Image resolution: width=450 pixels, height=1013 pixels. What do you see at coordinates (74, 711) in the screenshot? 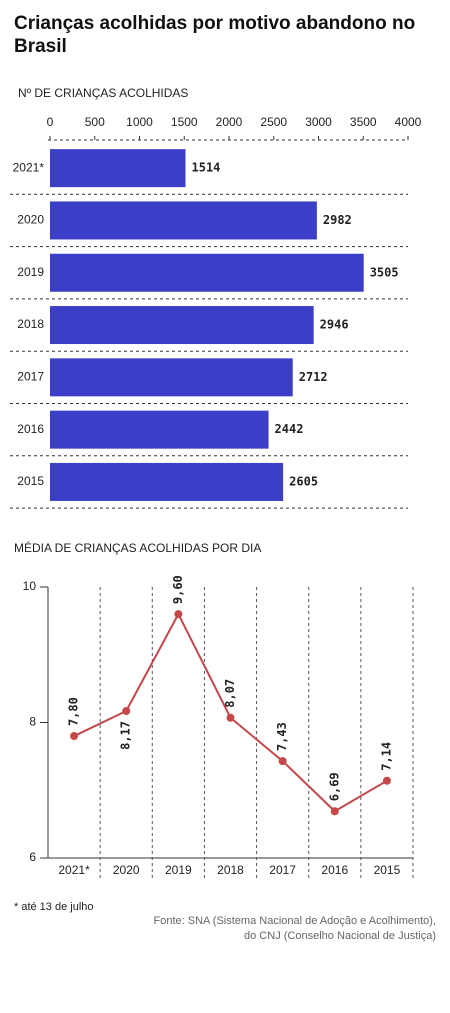
I see `value-label: 7,80` at bounding box center [74, 711].